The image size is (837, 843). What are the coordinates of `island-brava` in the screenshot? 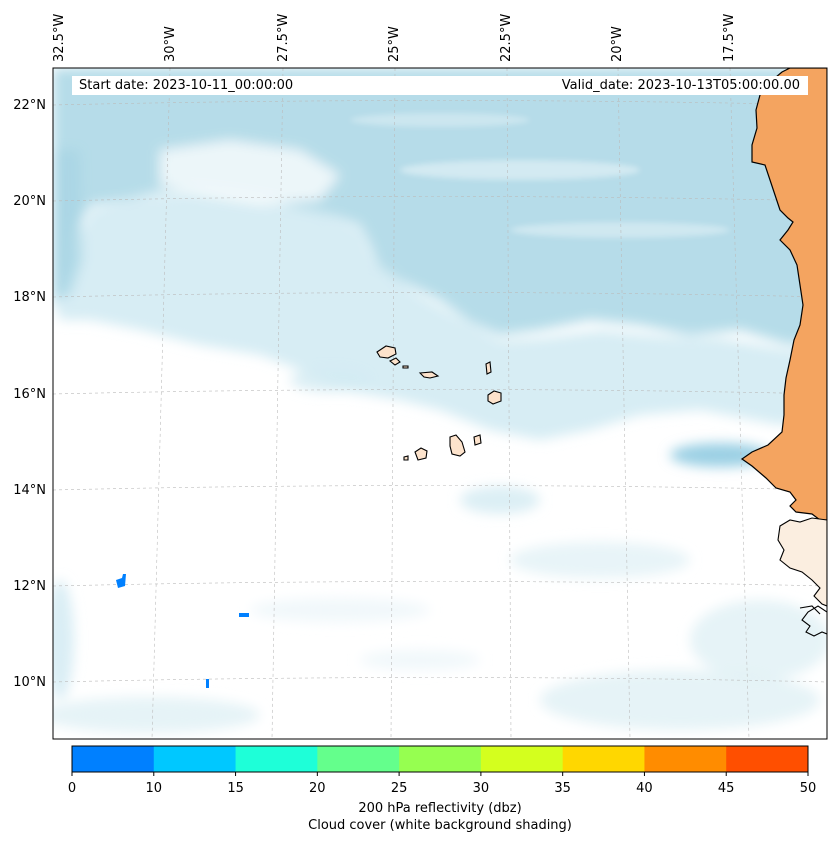 It's located at (406, 458).